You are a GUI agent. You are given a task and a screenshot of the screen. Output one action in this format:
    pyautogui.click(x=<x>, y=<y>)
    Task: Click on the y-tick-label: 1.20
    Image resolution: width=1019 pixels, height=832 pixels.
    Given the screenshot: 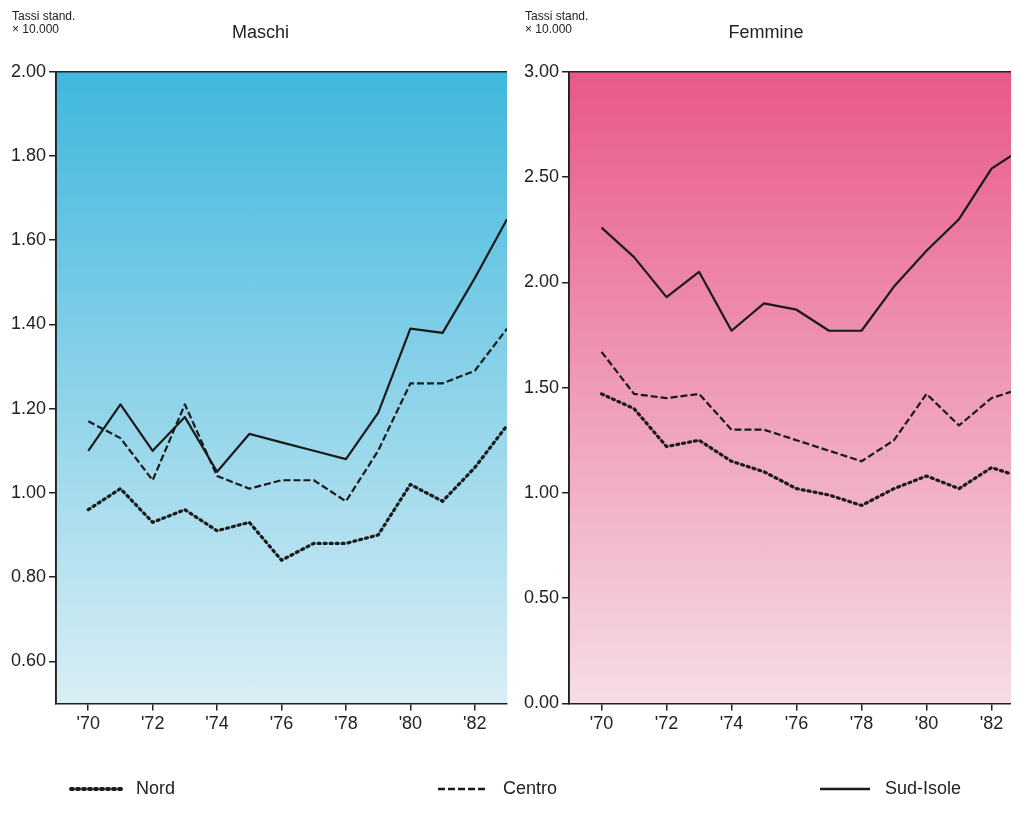 What is the action you would take?
    pyautogui.click(x=28, y=407)
    